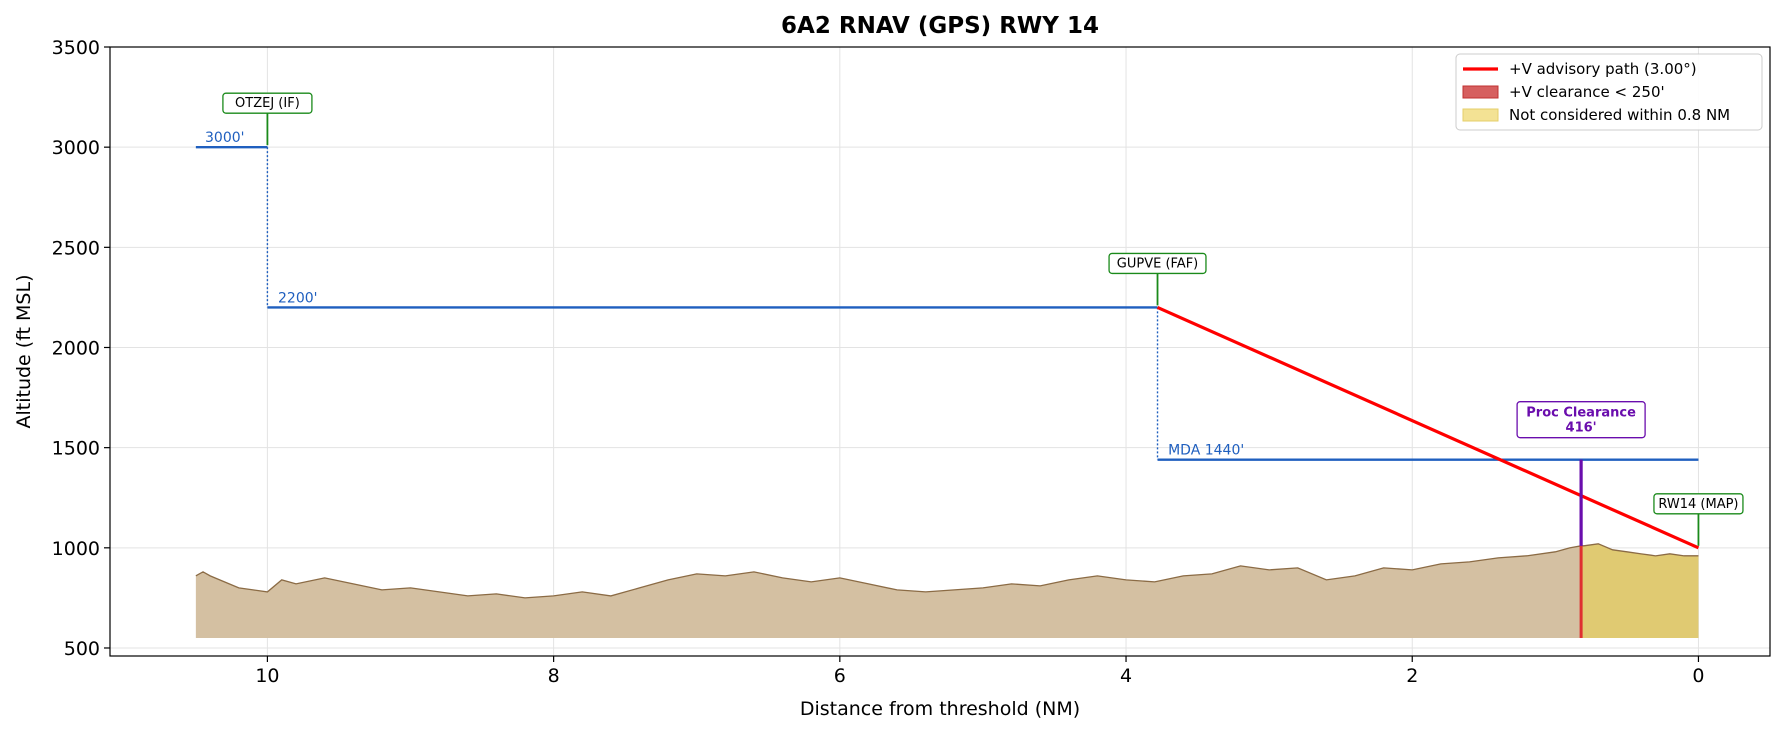  I want to click on y-tick-label: 1000, so click(76, 549).